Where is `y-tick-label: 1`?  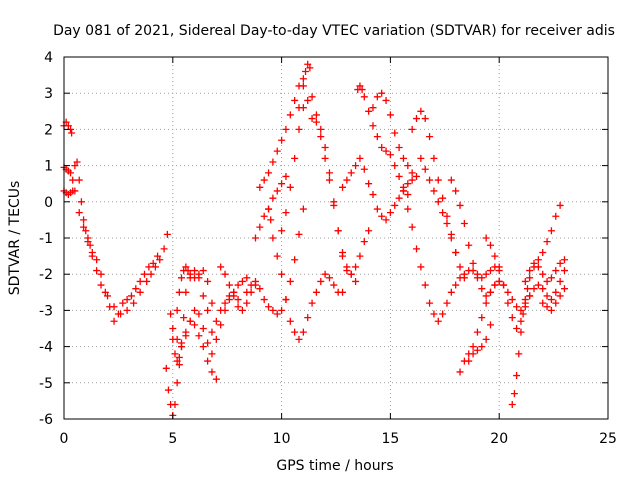
y-tick-label: 1 is located at coordinates (48, 167).